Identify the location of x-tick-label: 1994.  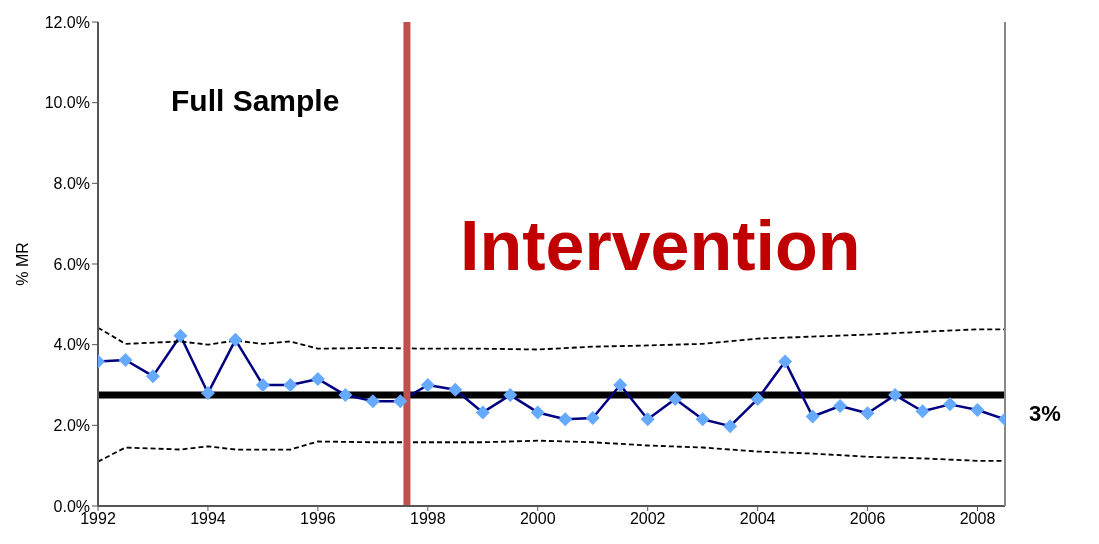
(208, 519).